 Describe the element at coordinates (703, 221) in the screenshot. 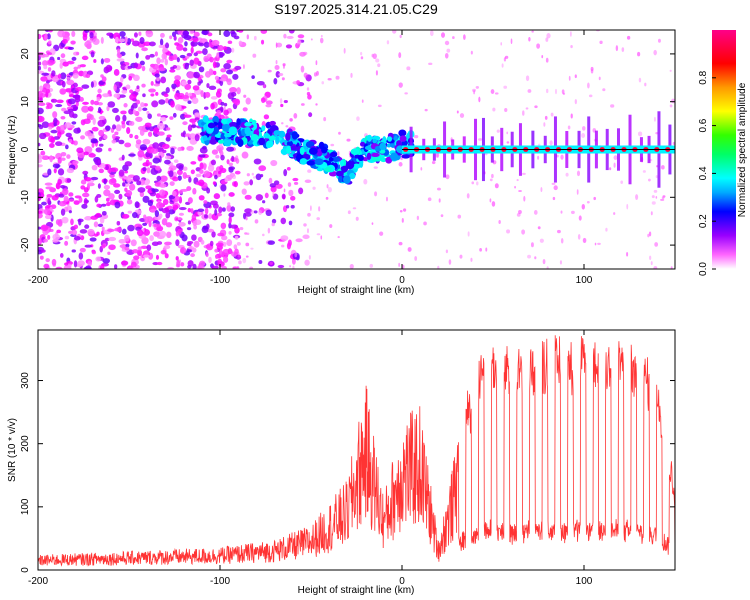

I see `colorbar-tick-label: 0.2` at that location.